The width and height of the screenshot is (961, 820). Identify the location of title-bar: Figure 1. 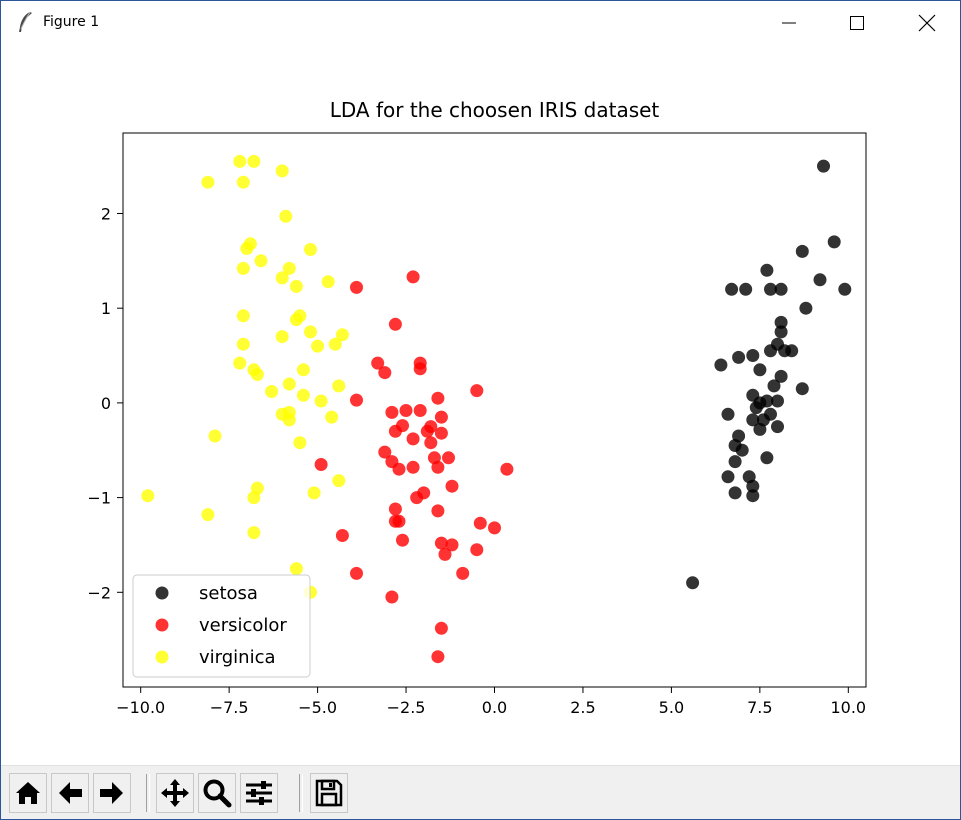
(480, 23).